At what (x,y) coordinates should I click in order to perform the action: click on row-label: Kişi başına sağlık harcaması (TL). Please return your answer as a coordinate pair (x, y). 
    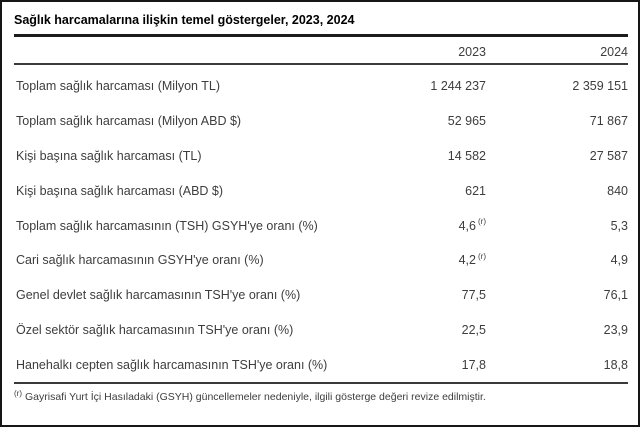
    Looking at the image, I should click on (109, 155).